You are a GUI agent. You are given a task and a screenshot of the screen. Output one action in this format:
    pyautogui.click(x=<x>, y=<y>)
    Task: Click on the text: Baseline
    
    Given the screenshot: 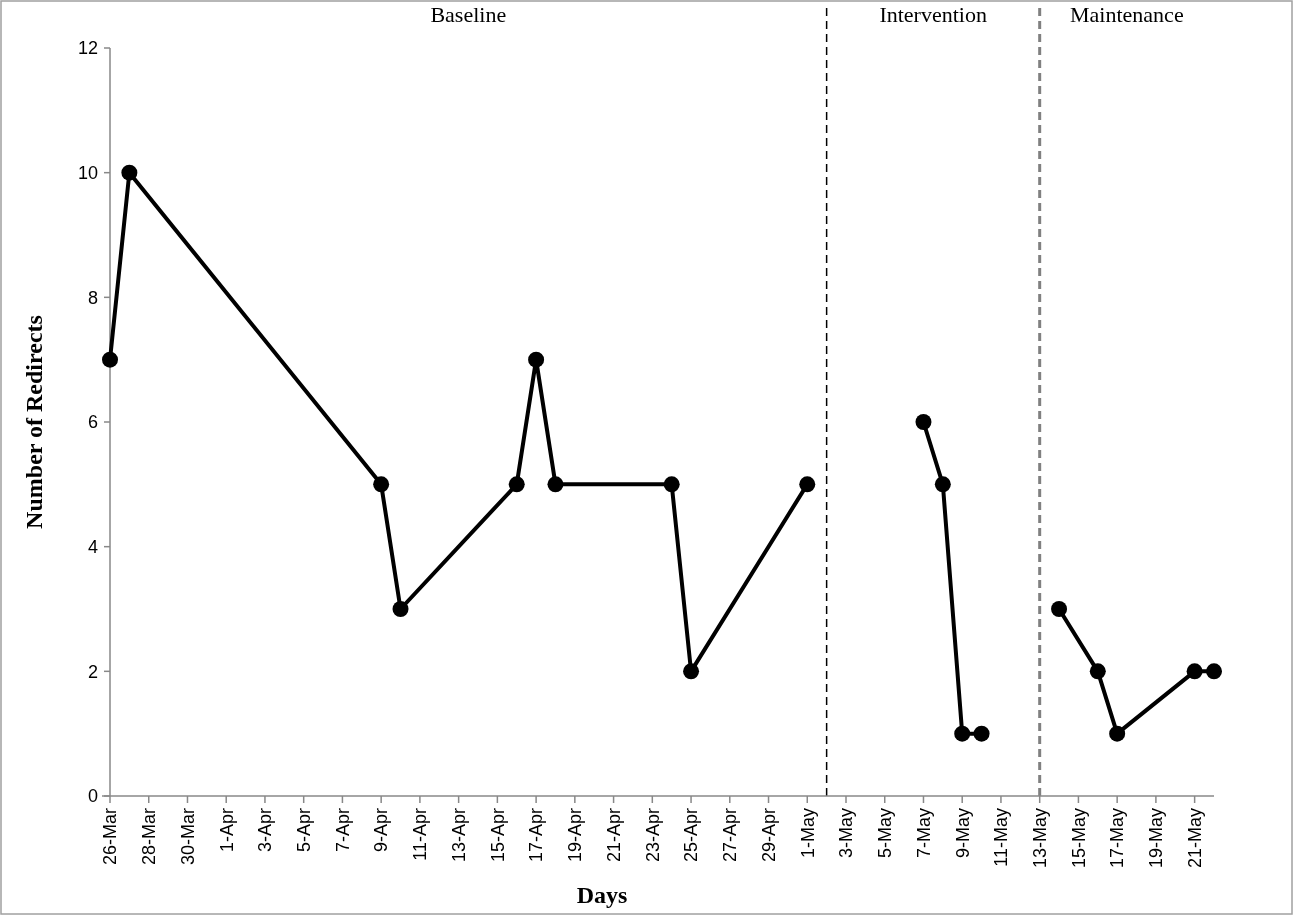 What is the action you would take?
    pyautogui.click(x=468, y=14)
    